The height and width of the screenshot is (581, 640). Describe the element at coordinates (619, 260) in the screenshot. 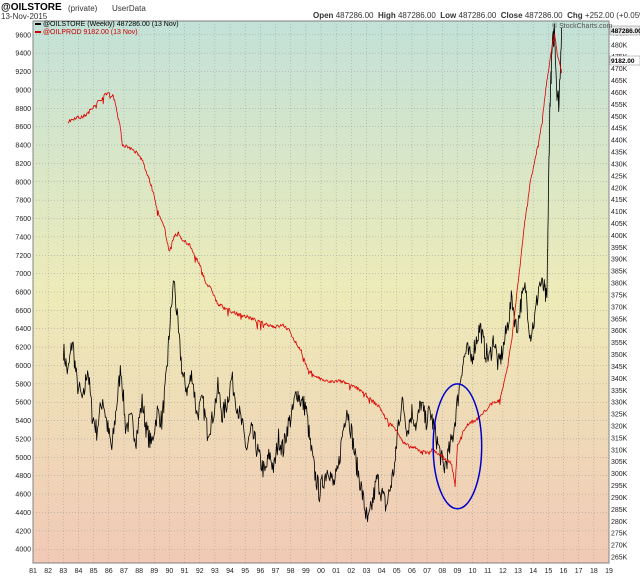

I see `right-tick-label: 390K` at that location.